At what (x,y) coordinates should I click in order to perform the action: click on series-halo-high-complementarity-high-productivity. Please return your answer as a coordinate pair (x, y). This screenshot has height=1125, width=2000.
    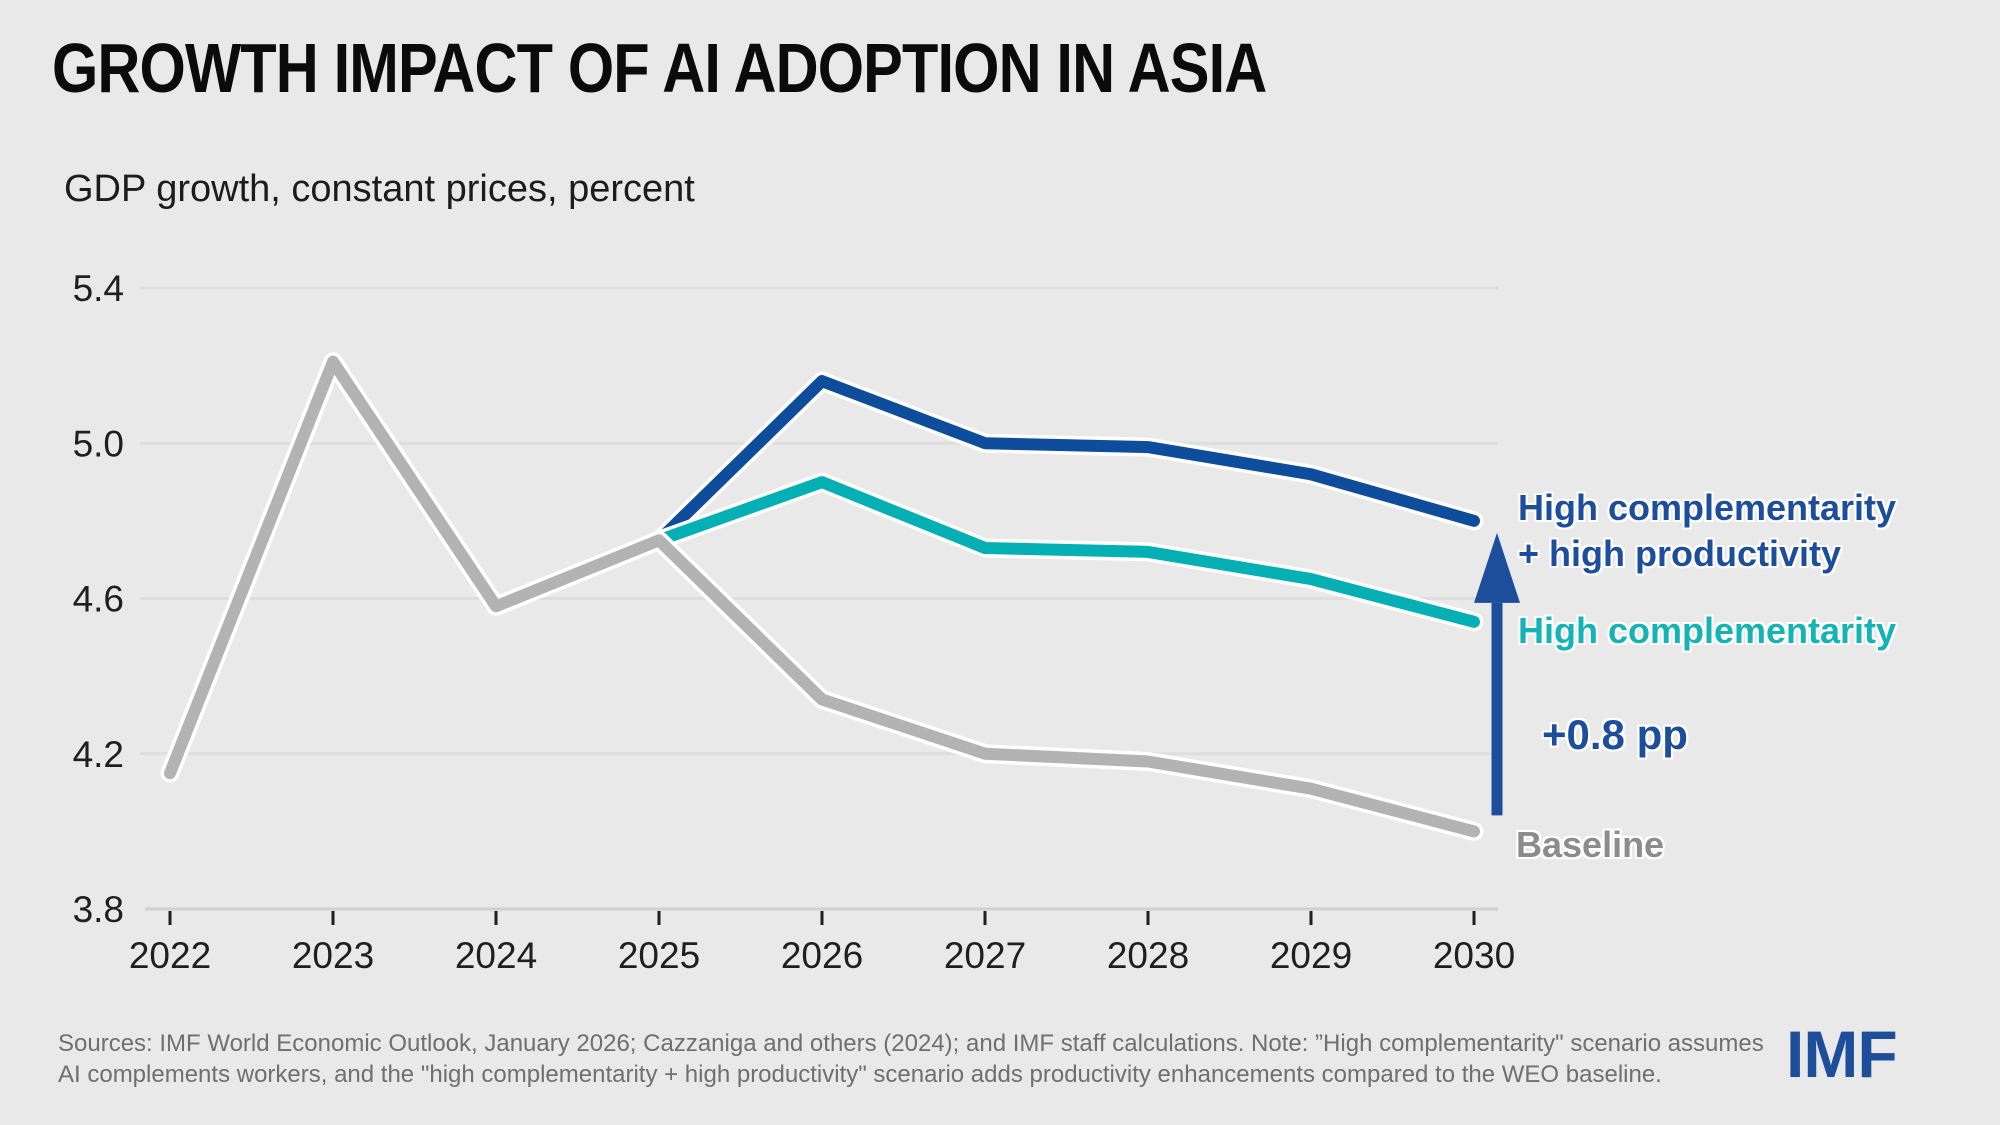
    Looking at the image, I should click on (1066, 460).